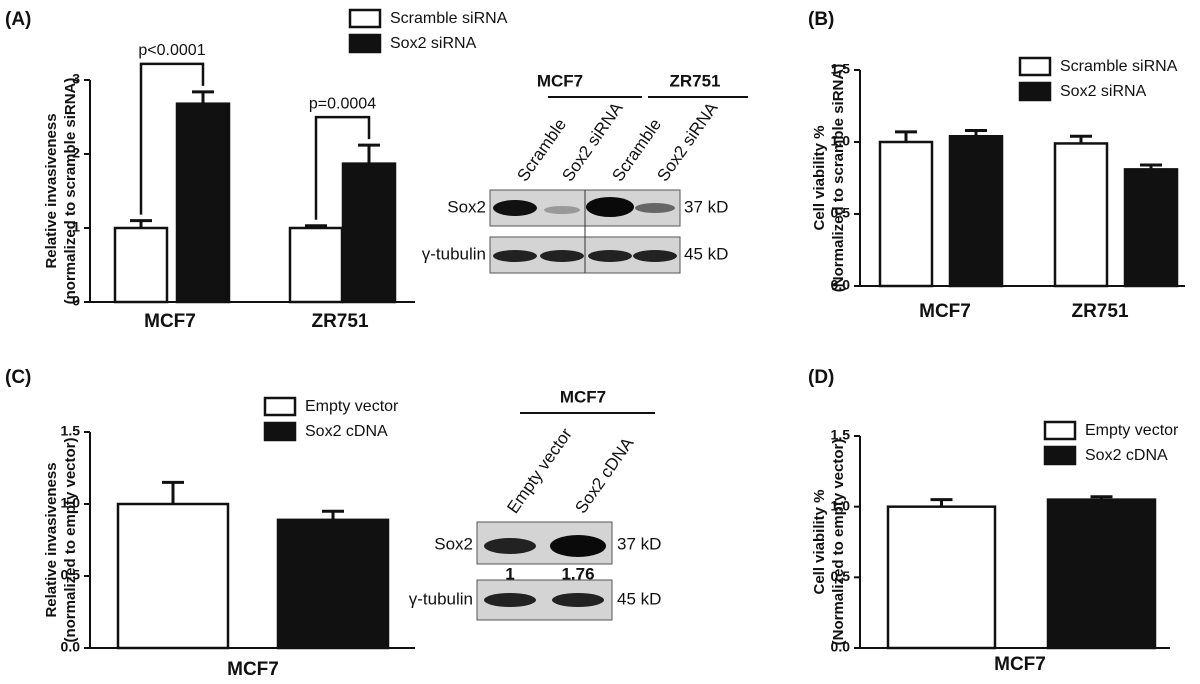 The image size is (1200, 684). I want to click on y-axis-label: (Normalized to empty vector), so click(838, 542).